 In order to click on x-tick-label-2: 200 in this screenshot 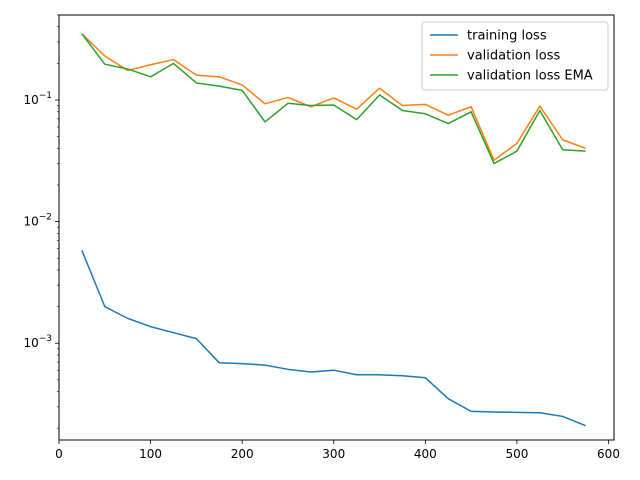, I will do `click(242, 454)`.